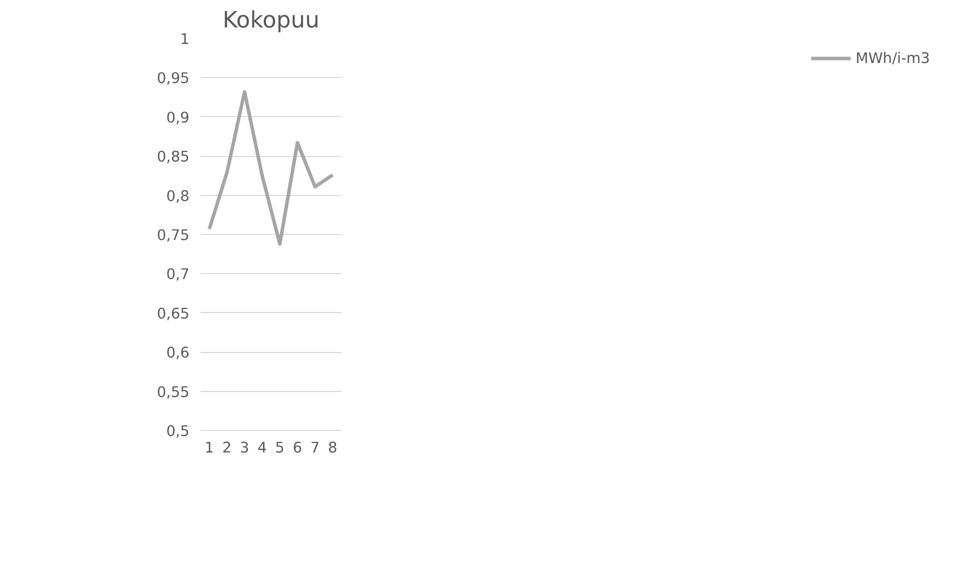 The image size is (958, 578). I want to click on y-tick-label: 0,95, so click(173, 79).